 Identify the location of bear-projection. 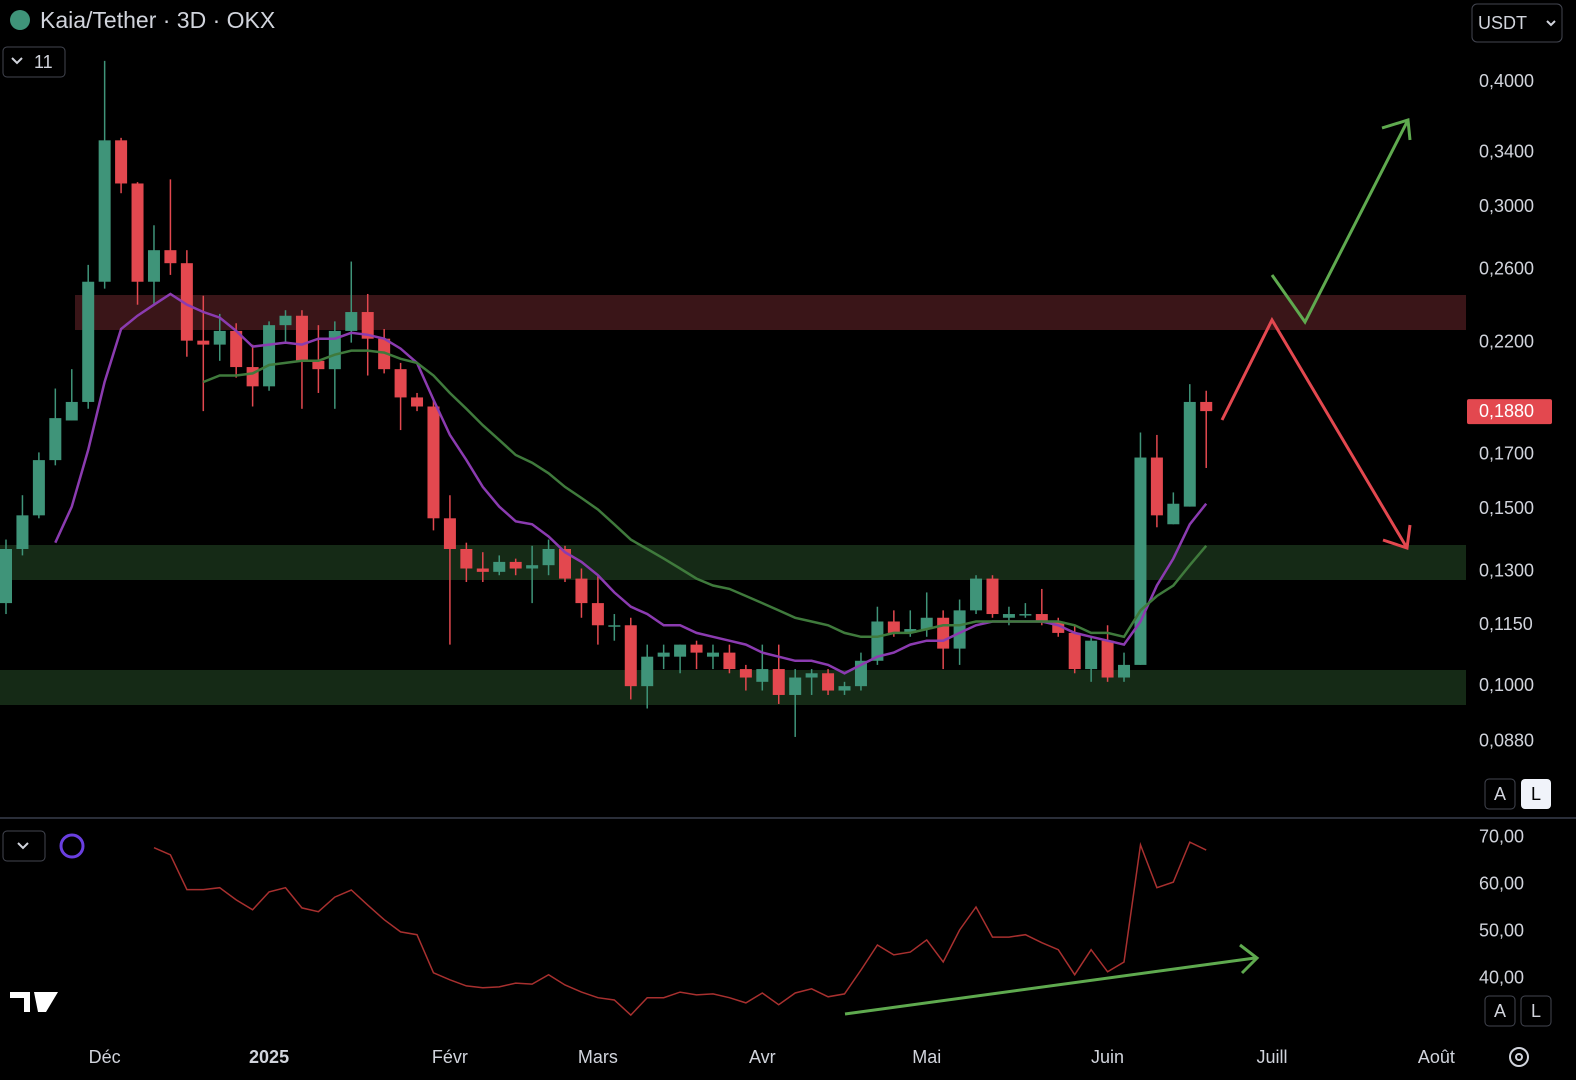
(1314, 432).